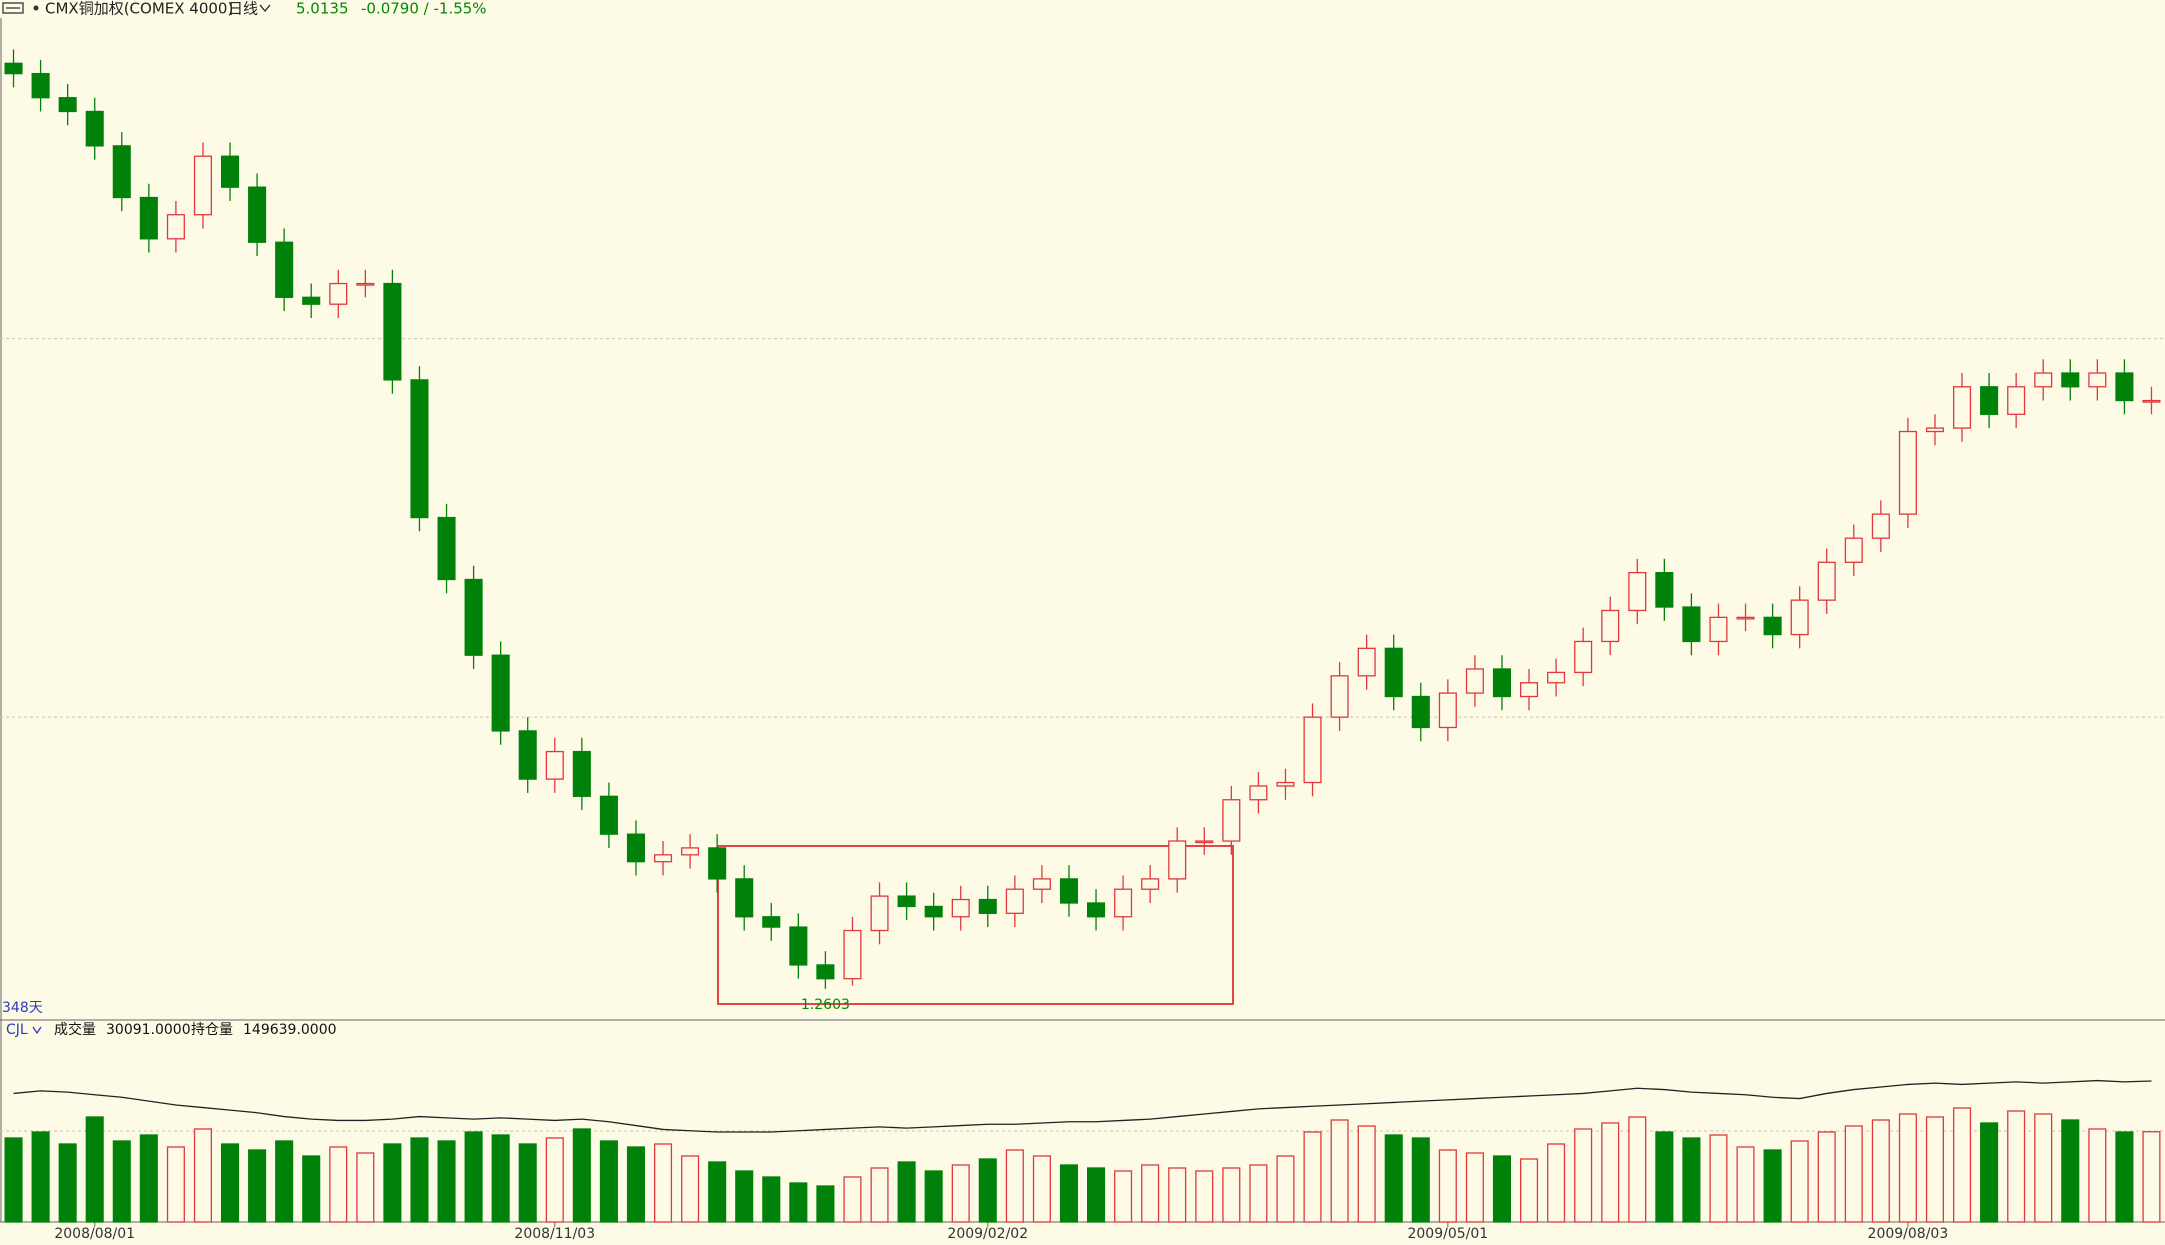 The height and width of the screenshot is (1245, 2165). What do you see at coordinates (243, 9) in the screenshot?
I see `period: 日线` at bounding box center [243, 9].